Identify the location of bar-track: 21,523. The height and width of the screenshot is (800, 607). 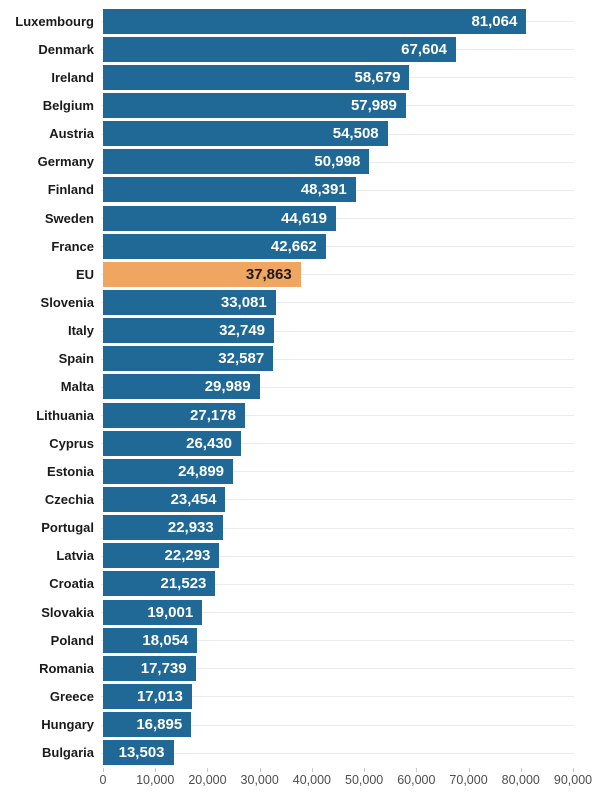
(337, 584).